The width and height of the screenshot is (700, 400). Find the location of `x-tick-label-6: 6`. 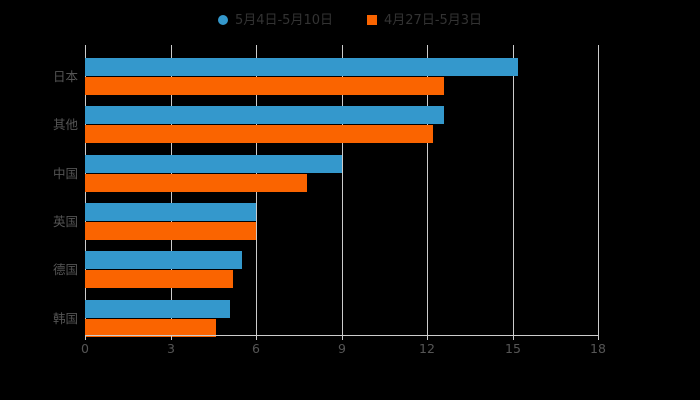

x-tick-label-6: 6 is located at coordinates (256, 348).